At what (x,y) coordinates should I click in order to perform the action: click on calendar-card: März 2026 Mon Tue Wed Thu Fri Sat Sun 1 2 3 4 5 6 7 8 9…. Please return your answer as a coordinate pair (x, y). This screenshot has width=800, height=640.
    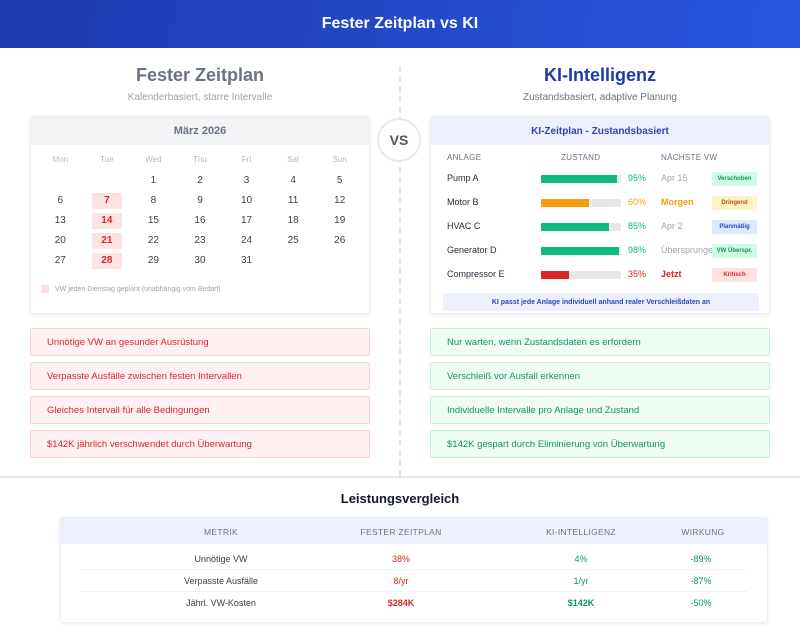
    Looking at the image, I should click on (200, 215).